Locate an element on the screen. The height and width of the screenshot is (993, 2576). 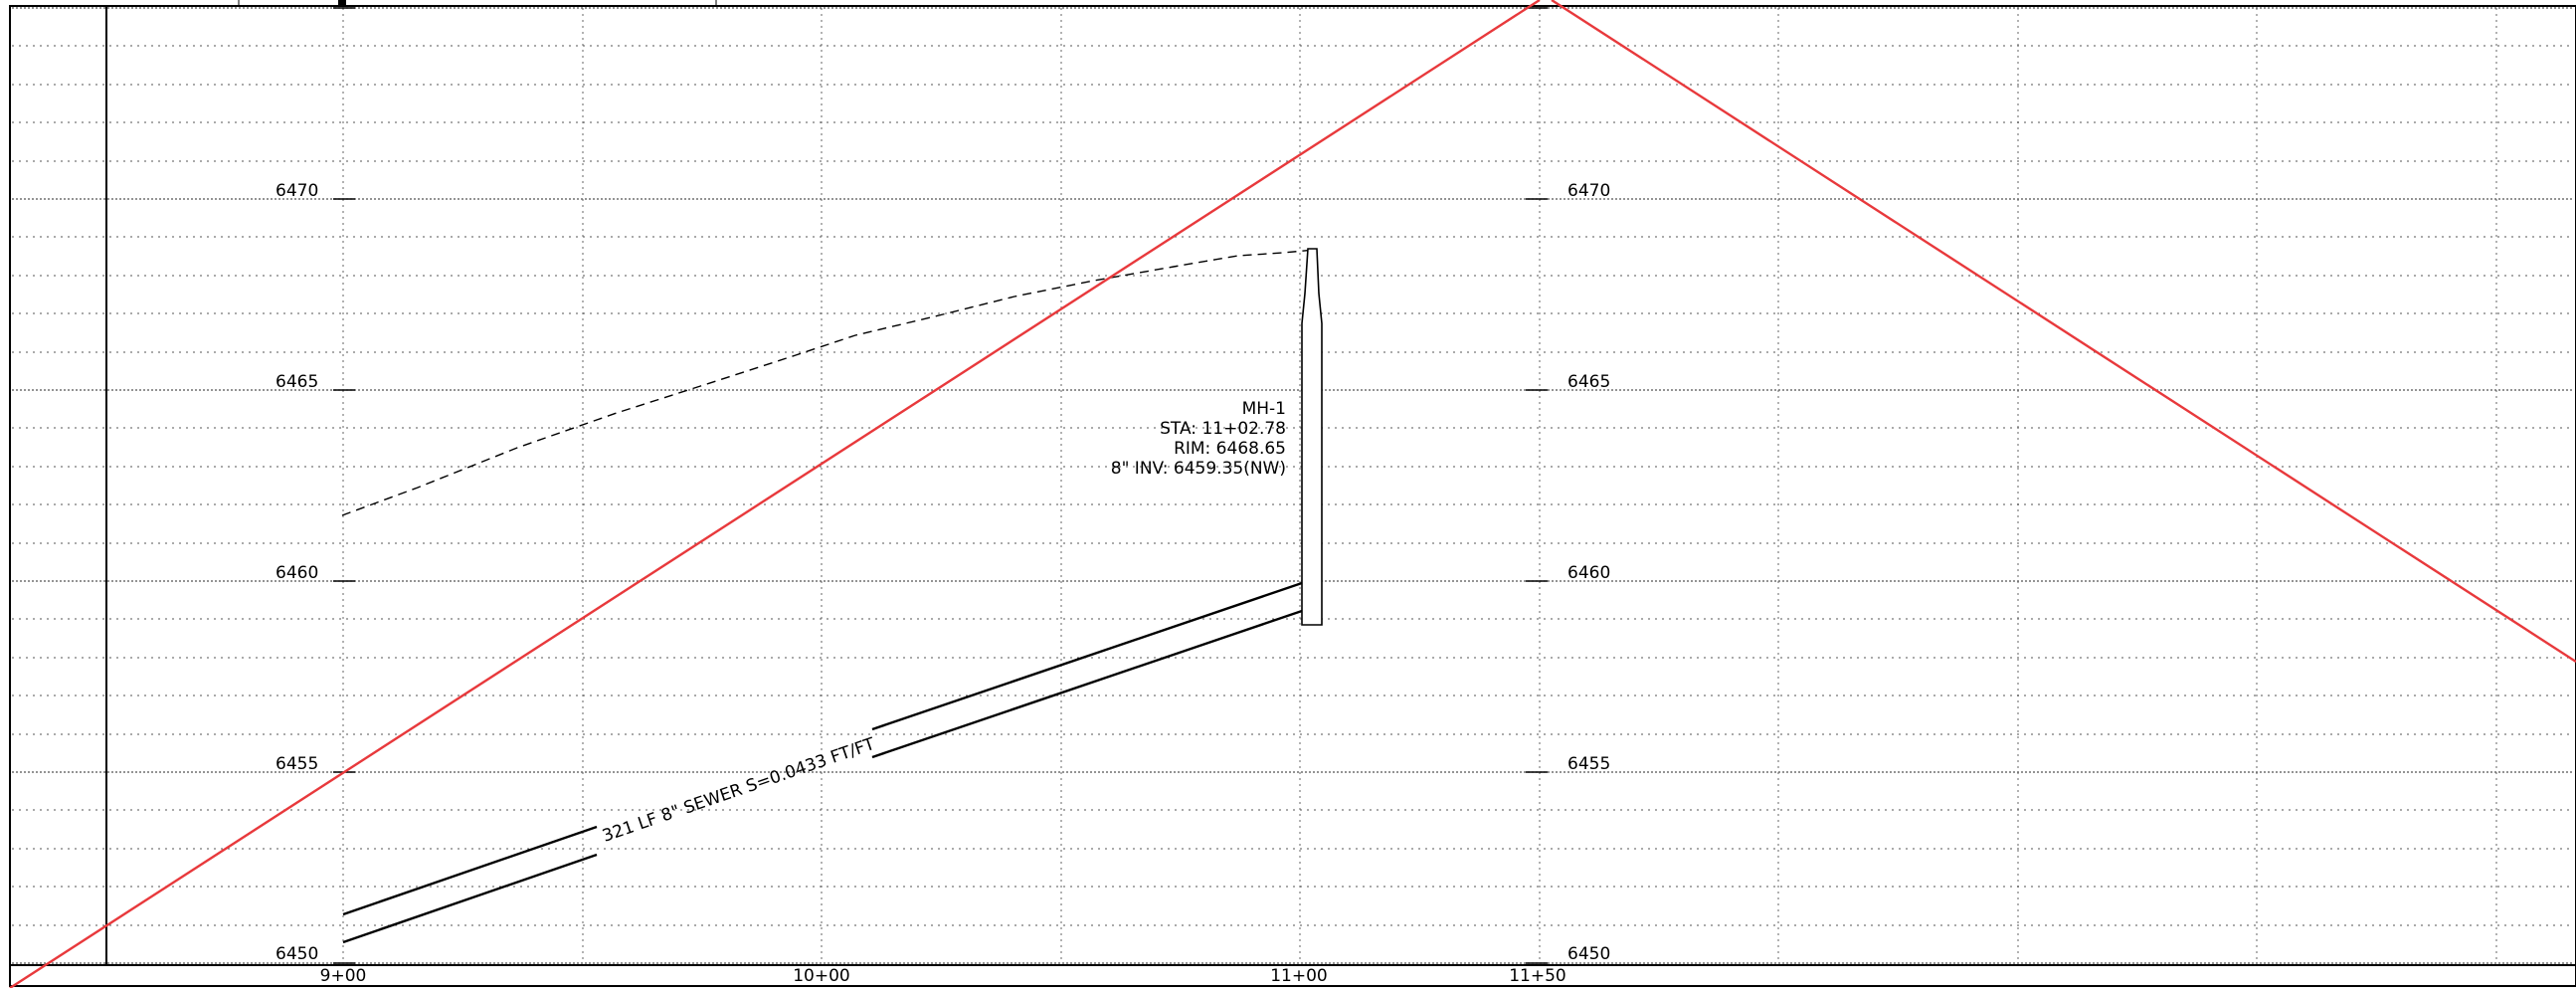
pipe-bottom-line-left is located at coordinates (470, 898).